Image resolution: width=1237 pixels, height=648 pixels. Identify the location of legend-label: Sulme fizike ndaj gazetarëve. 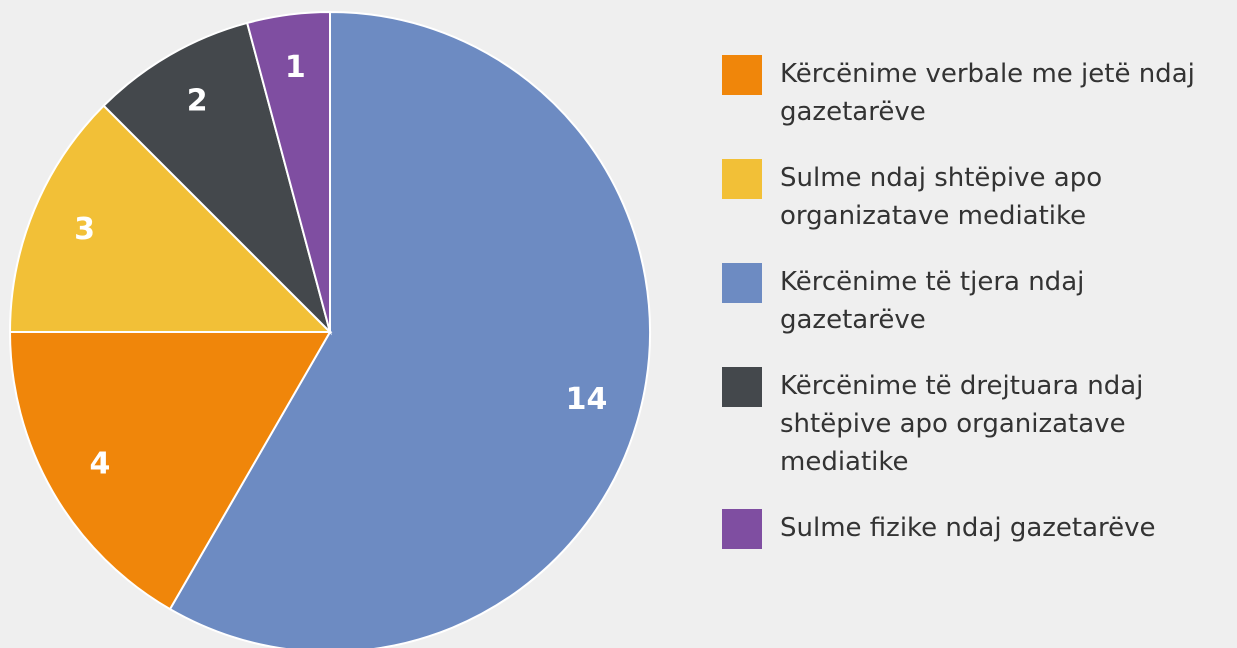
(968, 528).